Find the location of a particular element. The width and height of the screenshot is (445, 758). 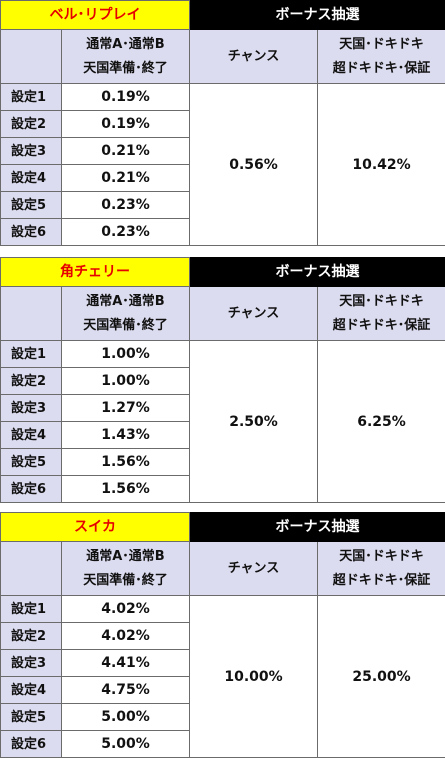

tengoku-probability: 6.25% is located at coordinates (381, 422).